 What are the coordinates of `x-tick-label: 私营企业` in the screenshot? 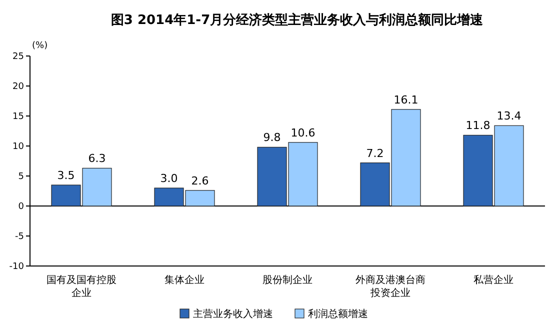 It's located at (494, 280).